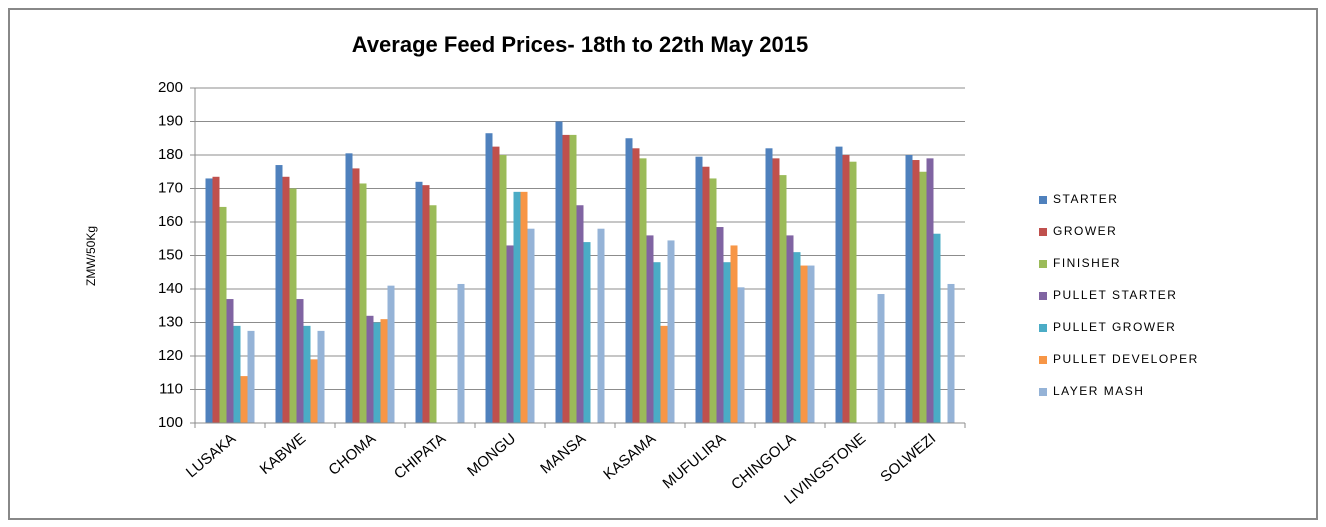 This screenshot has width=1326, height=527. I want to click on y-axis-label: ZMW/50Kg, so click(91, 256).